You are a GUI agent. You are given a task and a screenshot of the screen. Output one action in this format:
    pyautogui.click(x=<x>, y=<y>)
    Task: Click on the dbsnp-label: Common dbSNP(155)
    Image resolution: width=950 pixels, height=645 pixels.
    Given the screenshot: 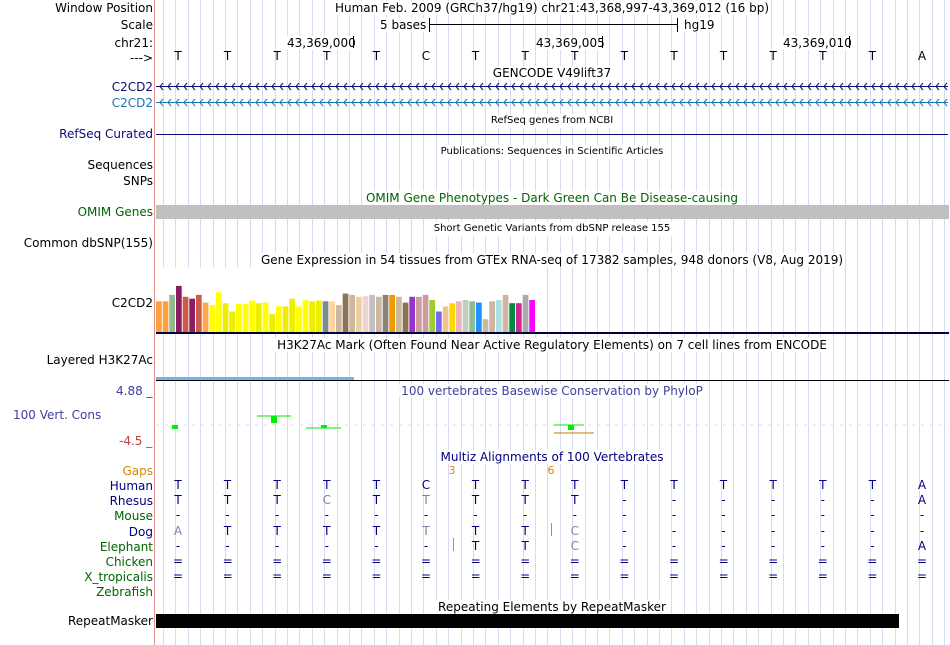 What is the action you would take?
    pyautogui.click(x=88, y=243)
    